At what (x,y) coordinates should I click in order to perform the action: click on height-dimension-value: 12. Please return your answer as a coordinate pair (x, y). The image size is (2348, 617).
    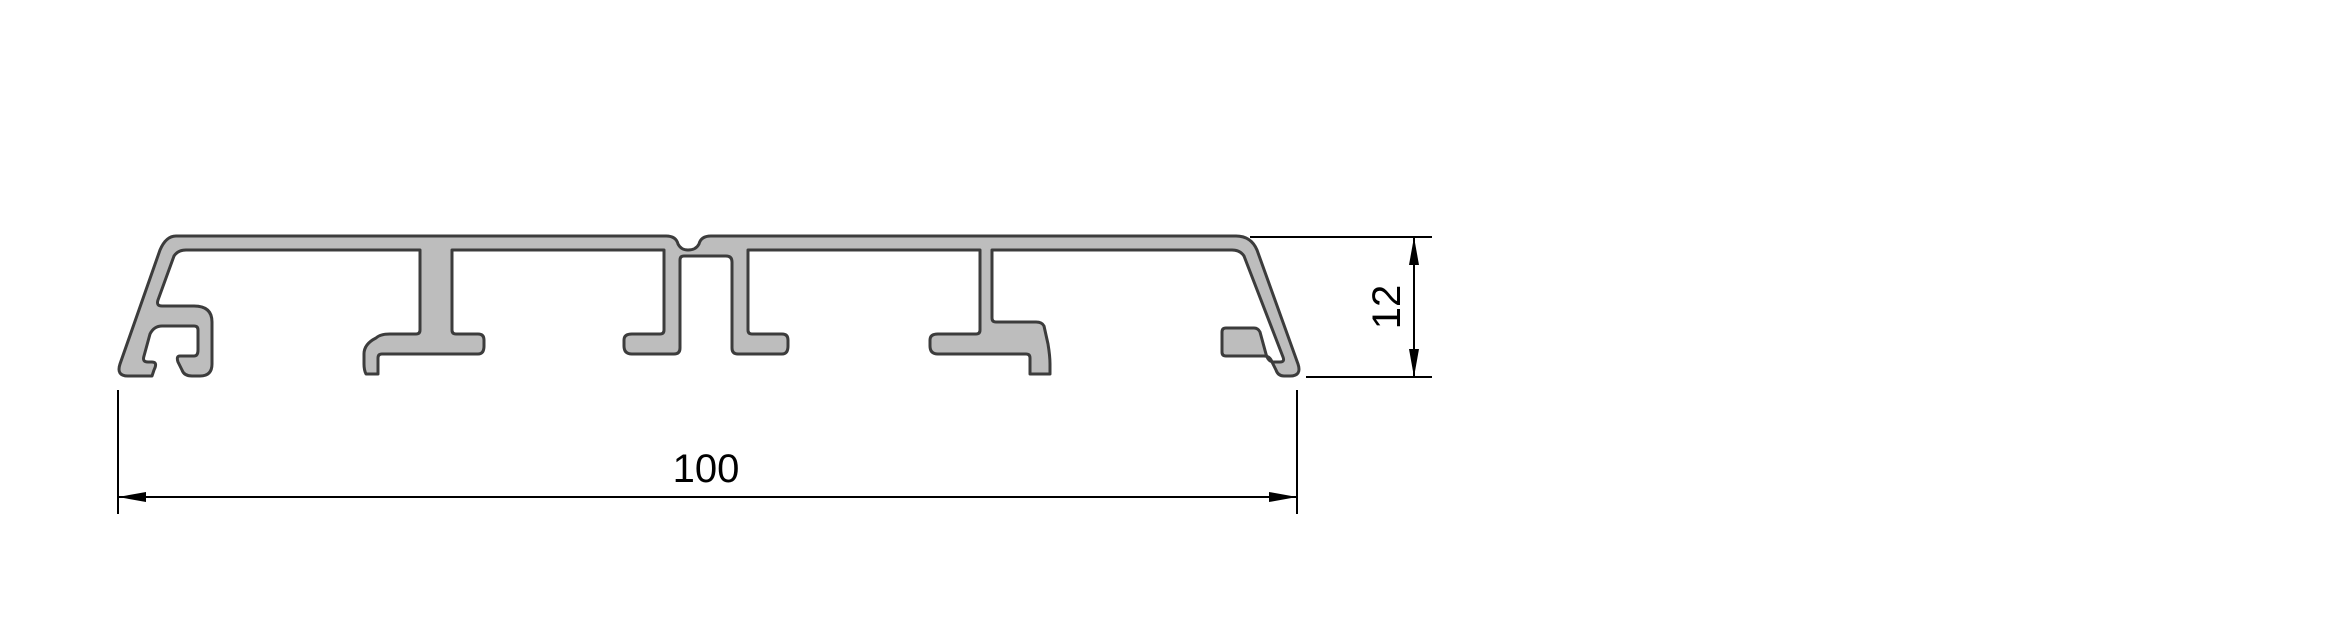
    Looking at the image, I should click on (1387, 307).